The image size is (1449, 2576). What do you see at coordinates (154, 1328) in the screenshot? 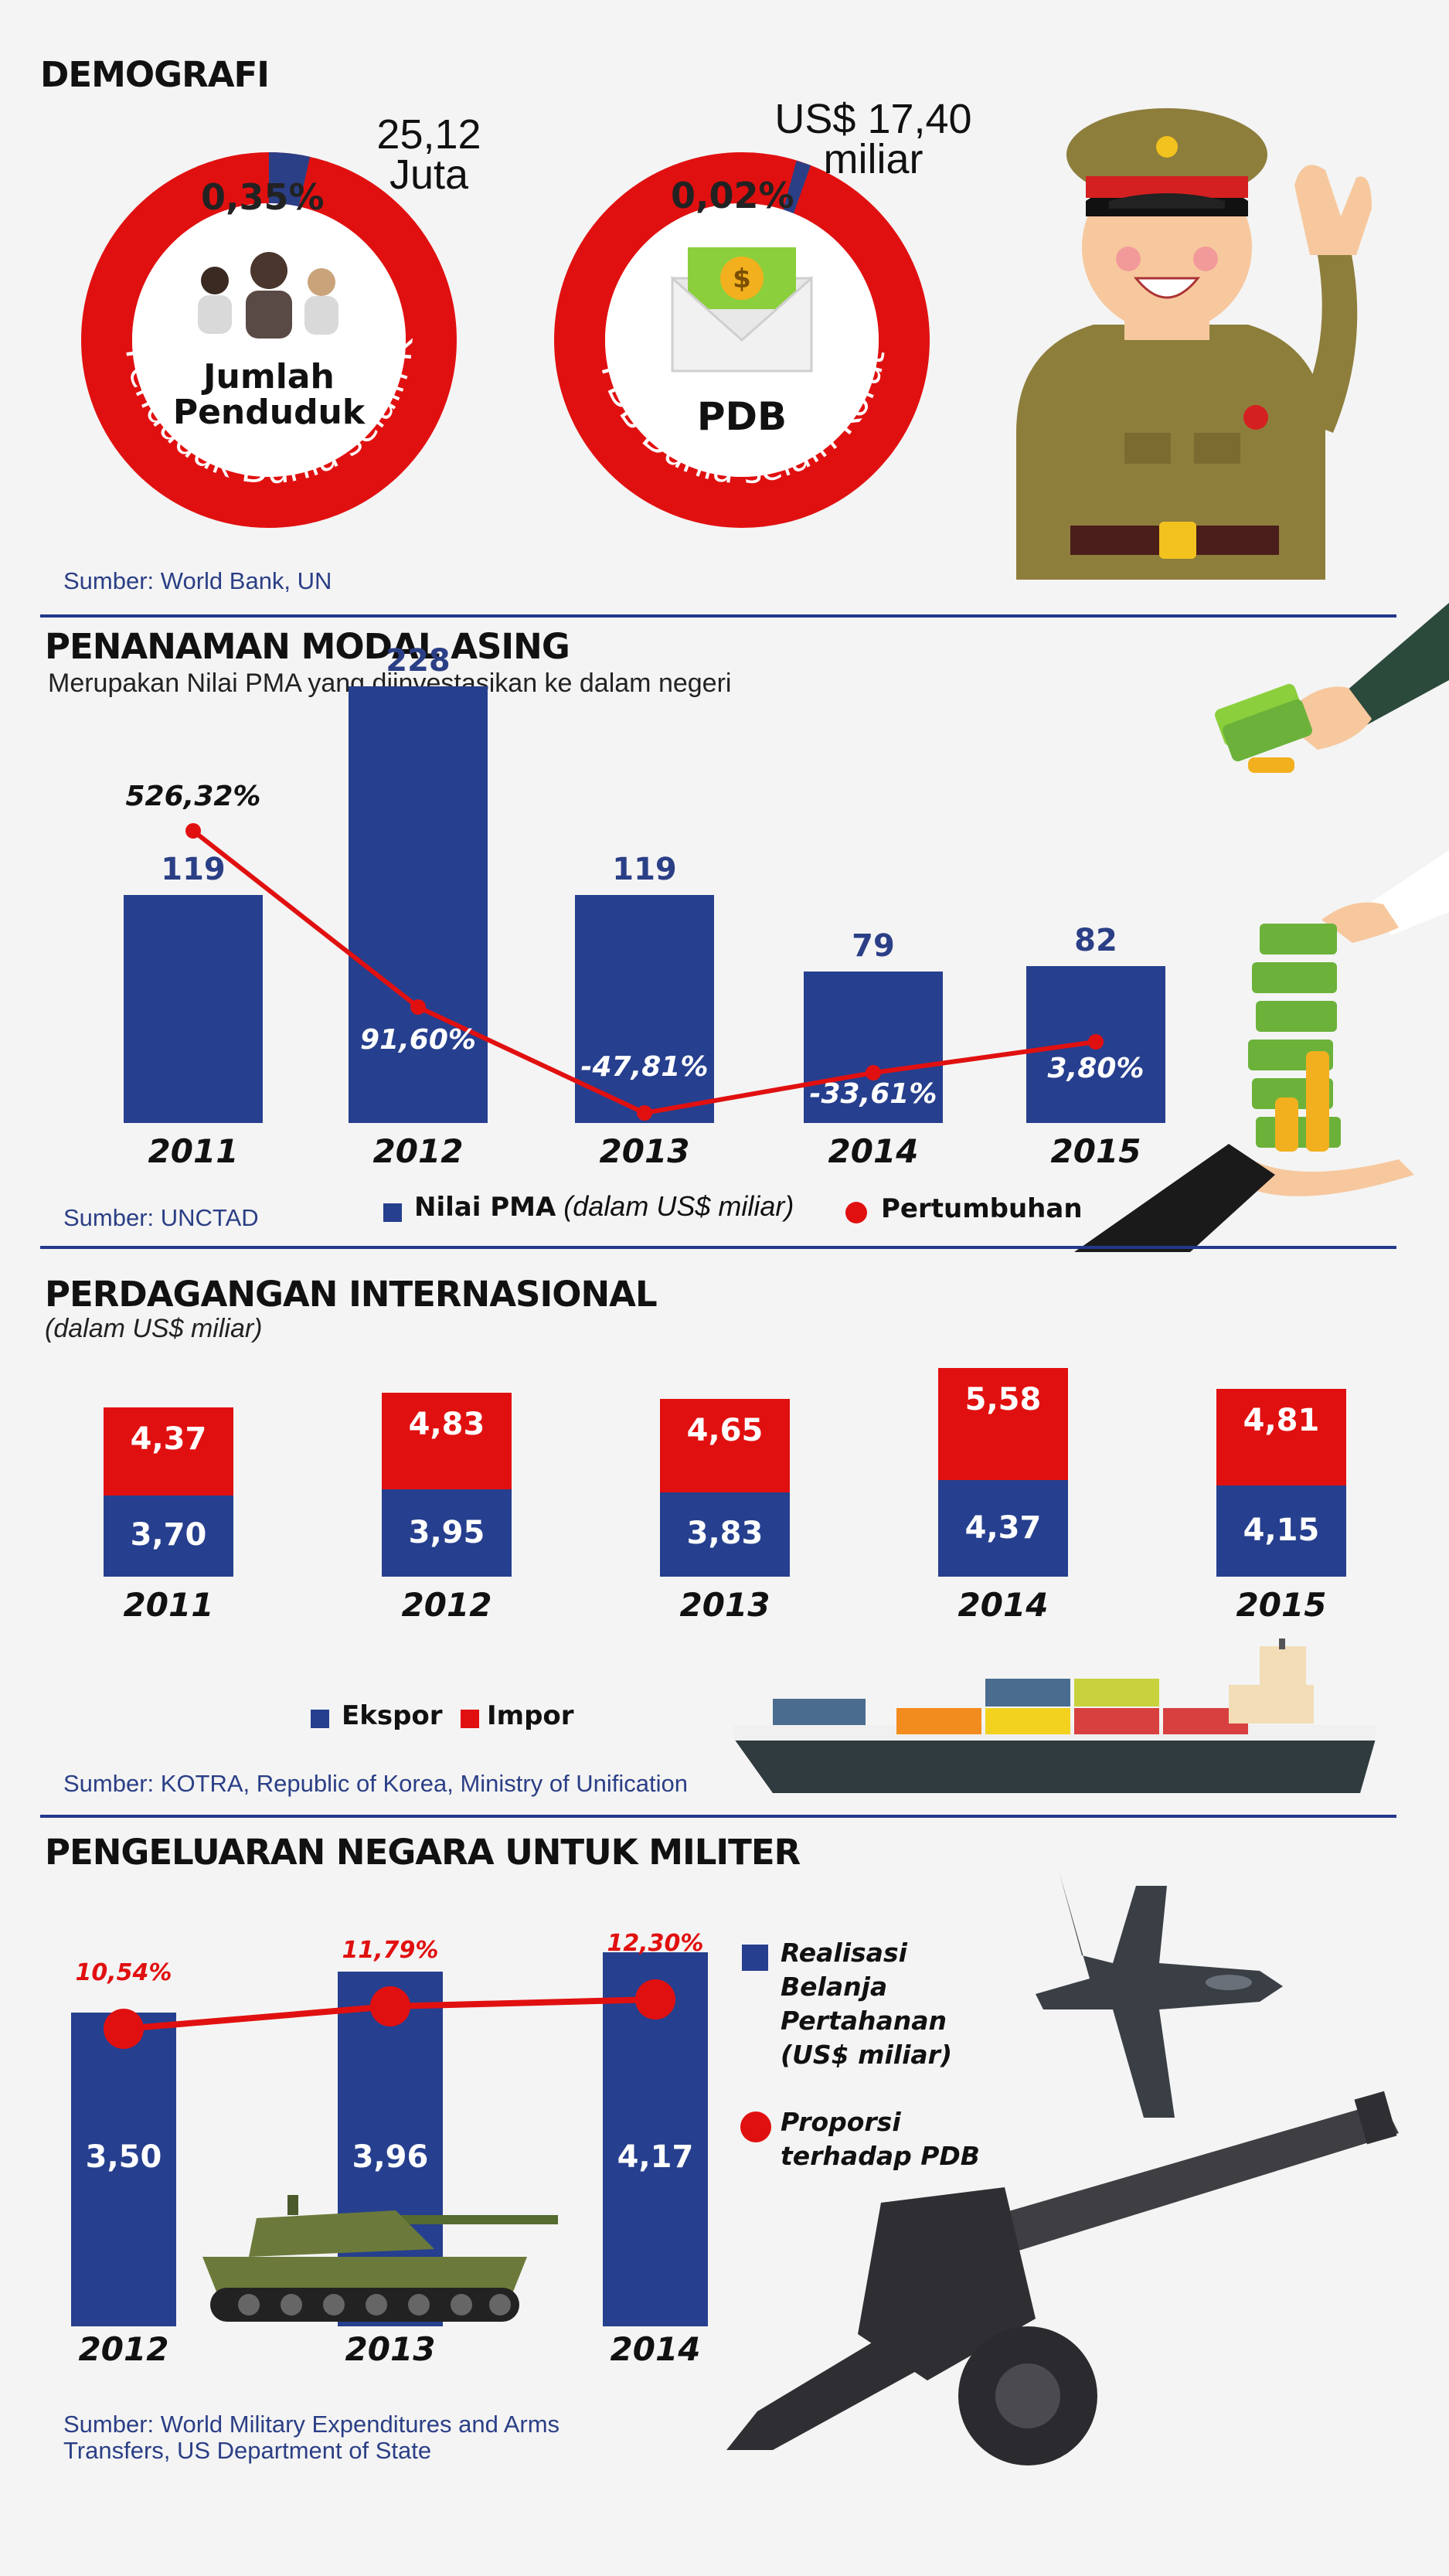
I see `trade-subtitle: (dalam US$ miliar)` at bounding box center [154, 1328].